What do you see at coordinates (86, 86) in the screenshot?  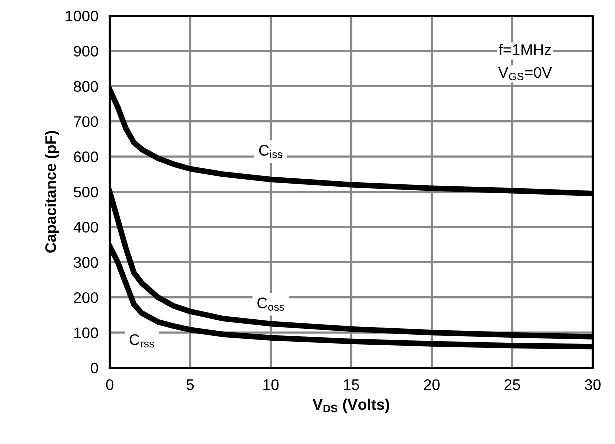 I see `y-tick-label: 800` at bounding box center [86, 86].